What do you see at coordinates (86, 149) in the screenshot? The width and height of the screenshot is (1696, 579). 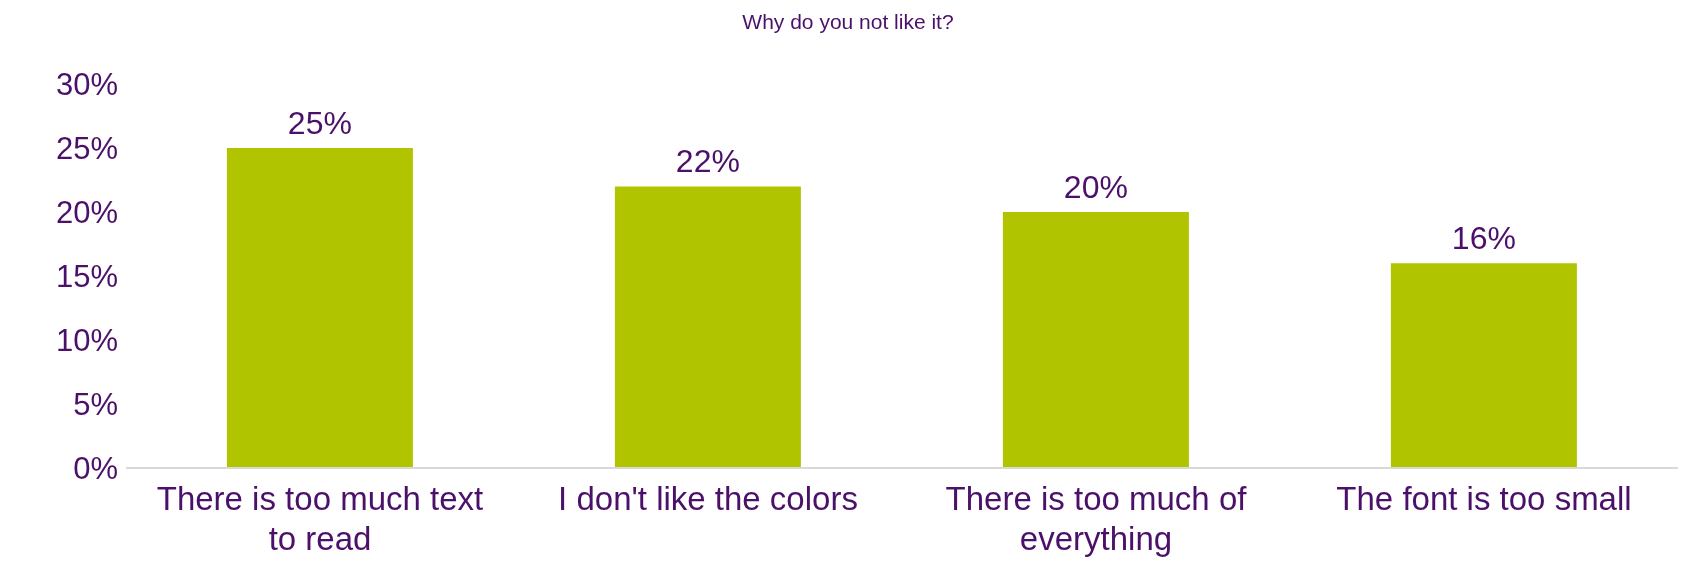 I see `y-tick-label: 25%` at bounding box center [86, 149].